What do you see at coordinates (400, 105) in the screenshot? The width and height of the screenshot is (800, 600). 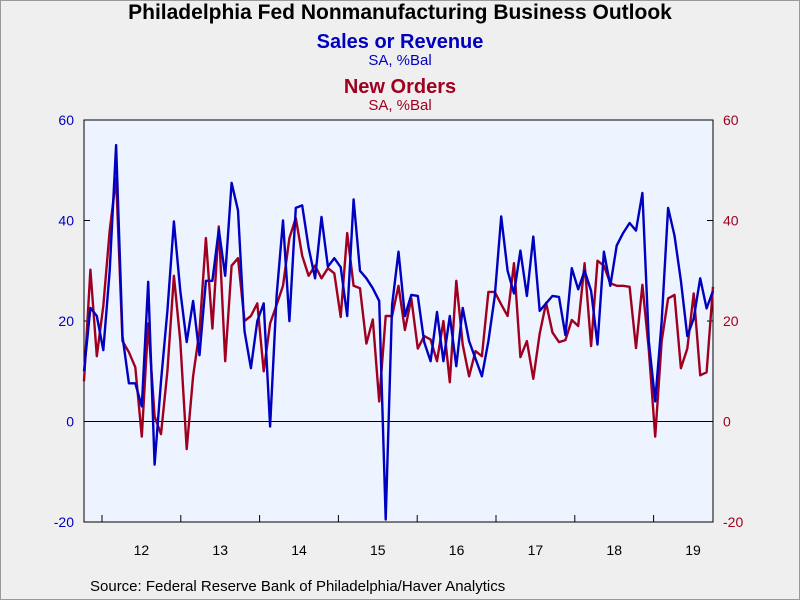 I see `series2-subtitle: SA, %Bal` at bounding box center [400, 105].